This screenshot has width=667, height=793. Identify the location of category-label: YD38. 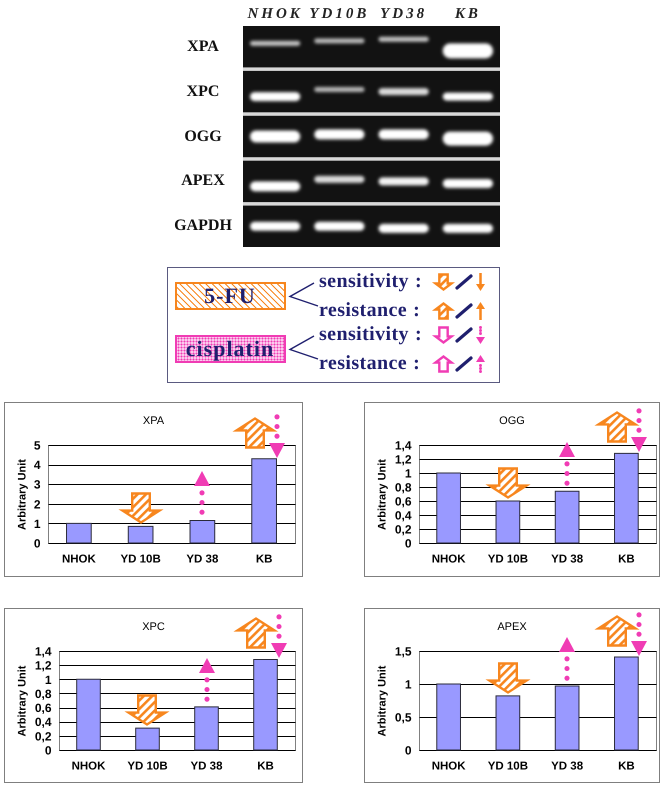
(404, 14).